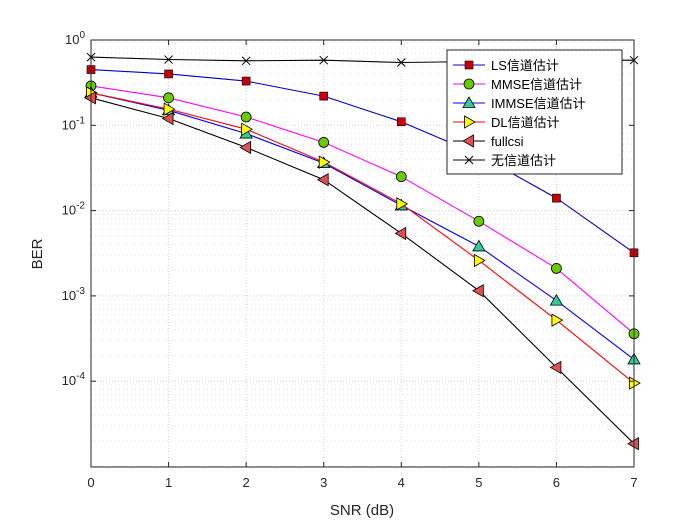 Image resolution: width=700 pixels, height=525 pixels. What do you see at coordinates (74, 123) in the screenshot?
I see `y-tick-label: 10⁻¹` at bounding box center [74, 123].